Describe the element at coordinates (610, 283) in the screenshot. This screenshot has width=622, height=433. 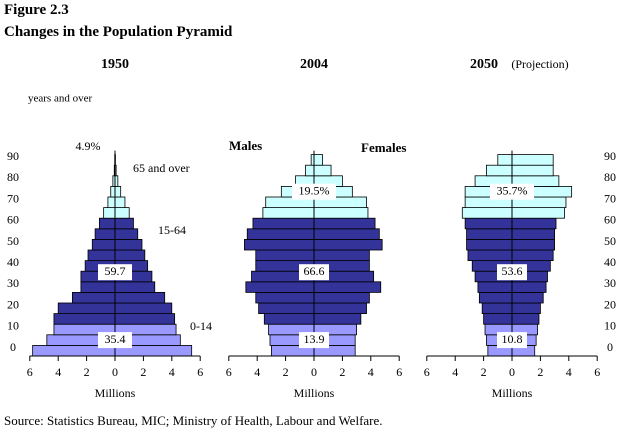
I see `y-tick-right-30: 30` at that location.